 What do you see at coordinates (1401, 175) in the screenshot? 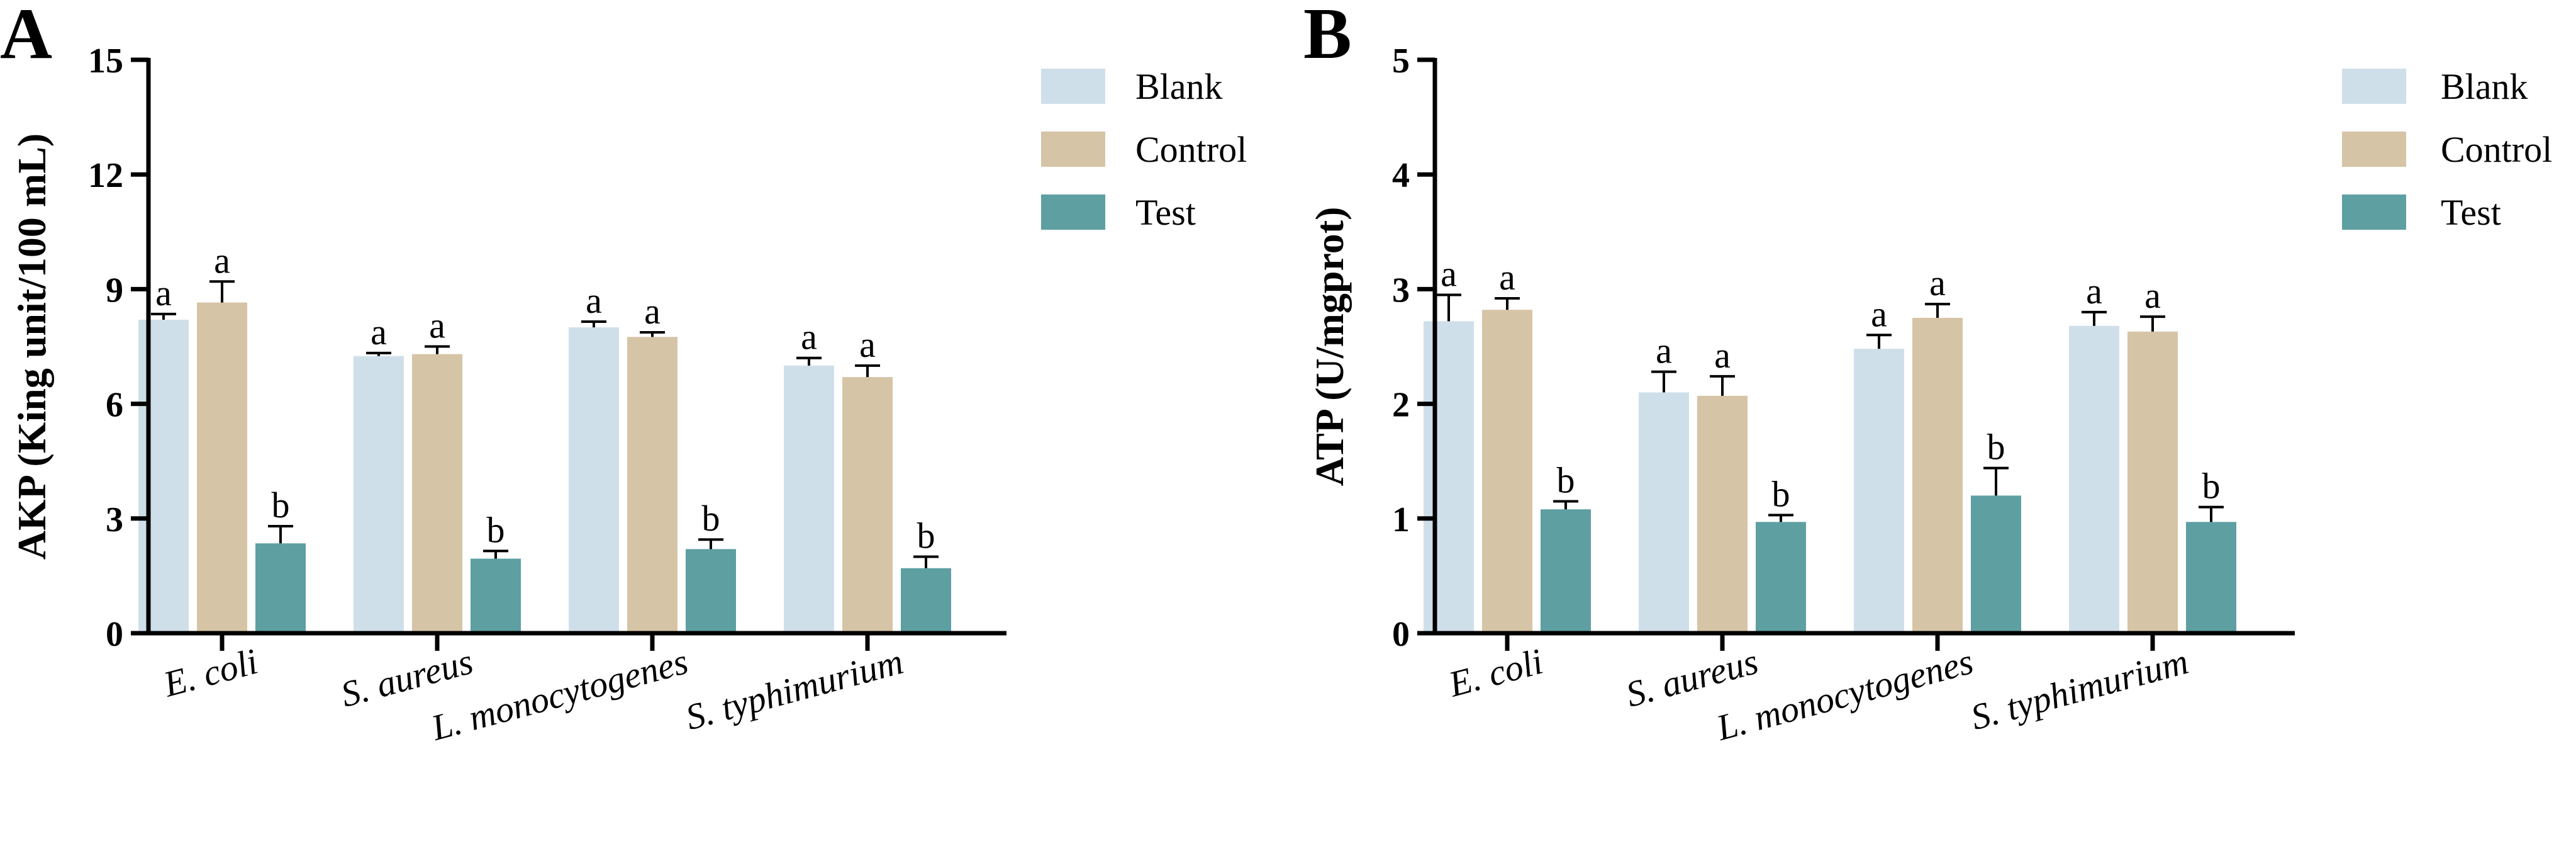
I see `y-tick-label: 4` at bounding box center [1401, 175].